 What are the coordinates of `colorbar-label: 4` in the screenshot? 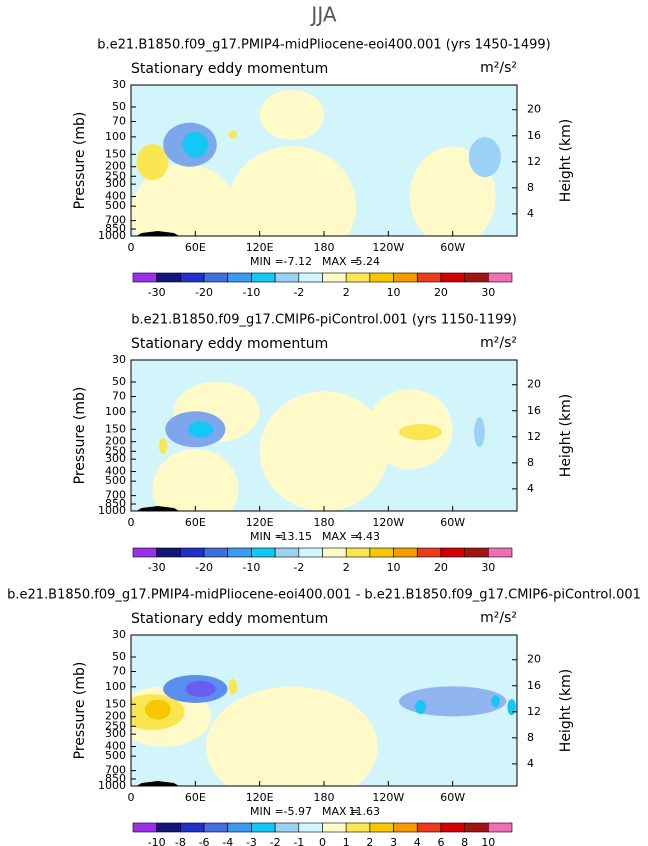 It's located at (417, 841).